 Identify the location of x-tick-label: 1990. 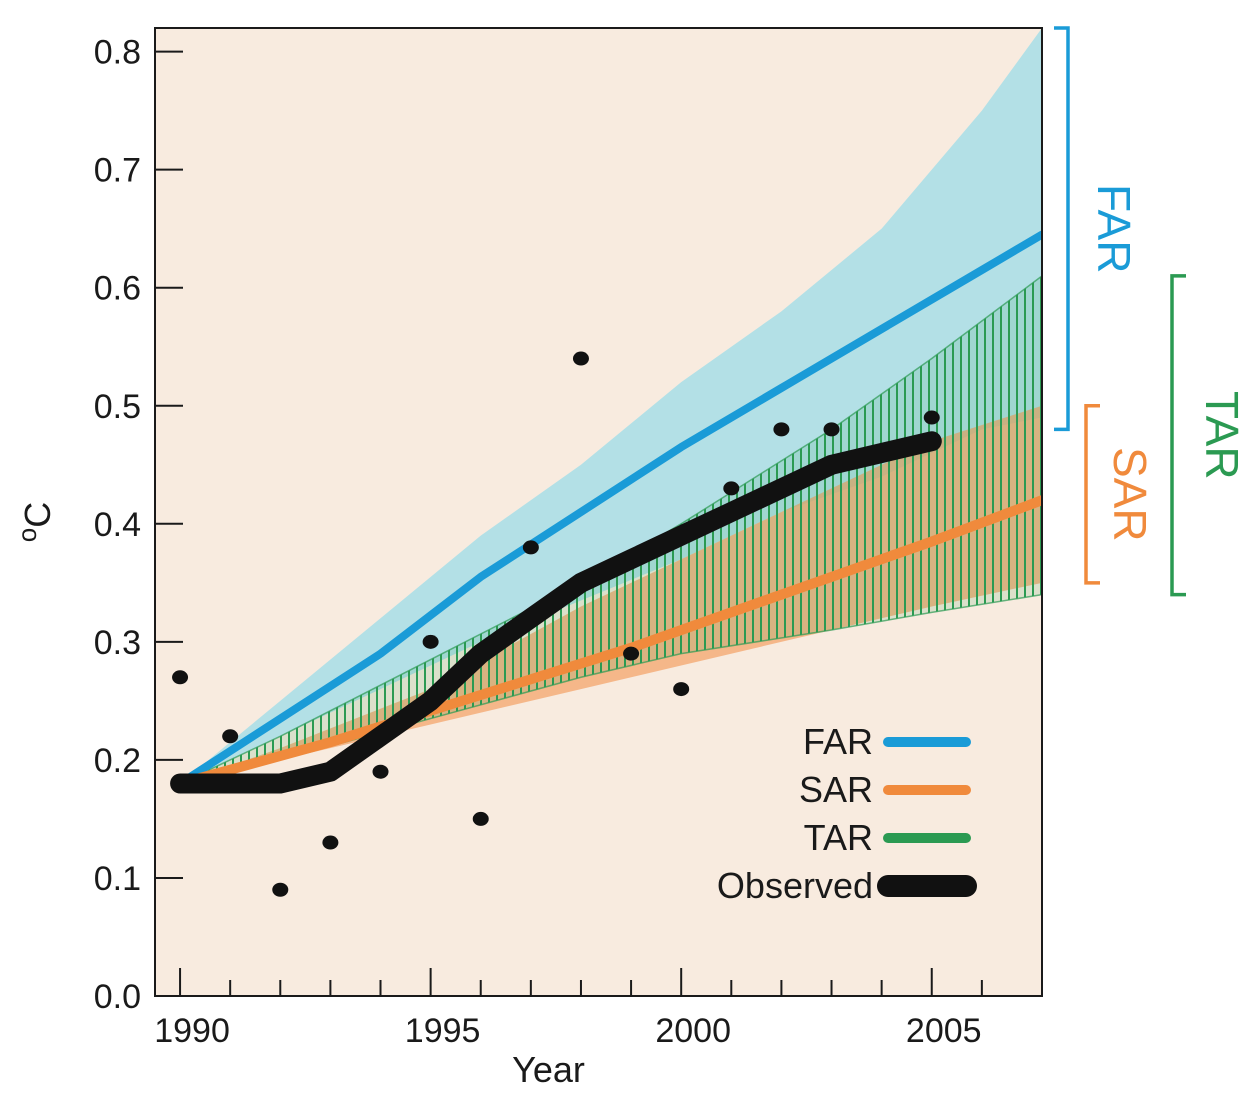
(192, 1031).